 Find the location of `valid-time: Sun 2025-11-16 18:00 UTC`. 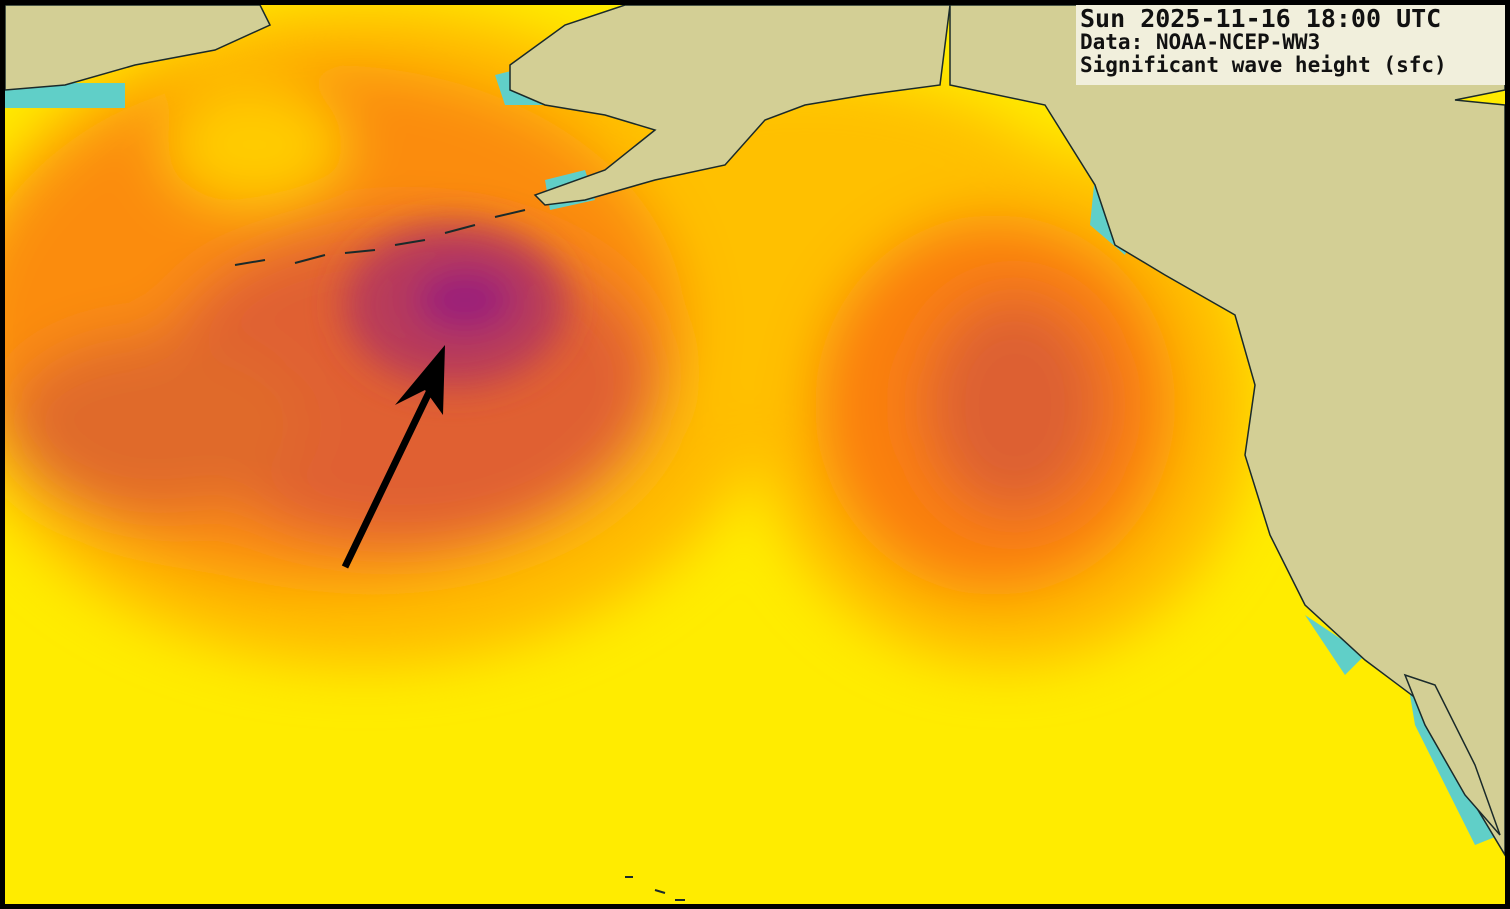

valid-time: Sun 2025-11-16 18:00 UTC is located at coordinates (1261, 18).